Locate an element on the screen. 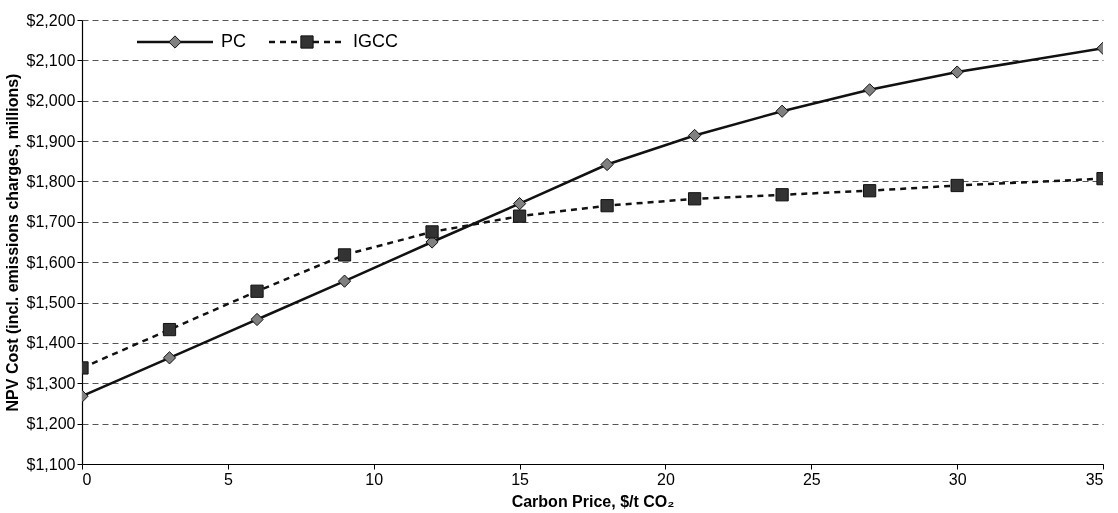 This screenshot has width=1118, height=513. y-tick-label: $2,200 is located at coordinates (51, 20).